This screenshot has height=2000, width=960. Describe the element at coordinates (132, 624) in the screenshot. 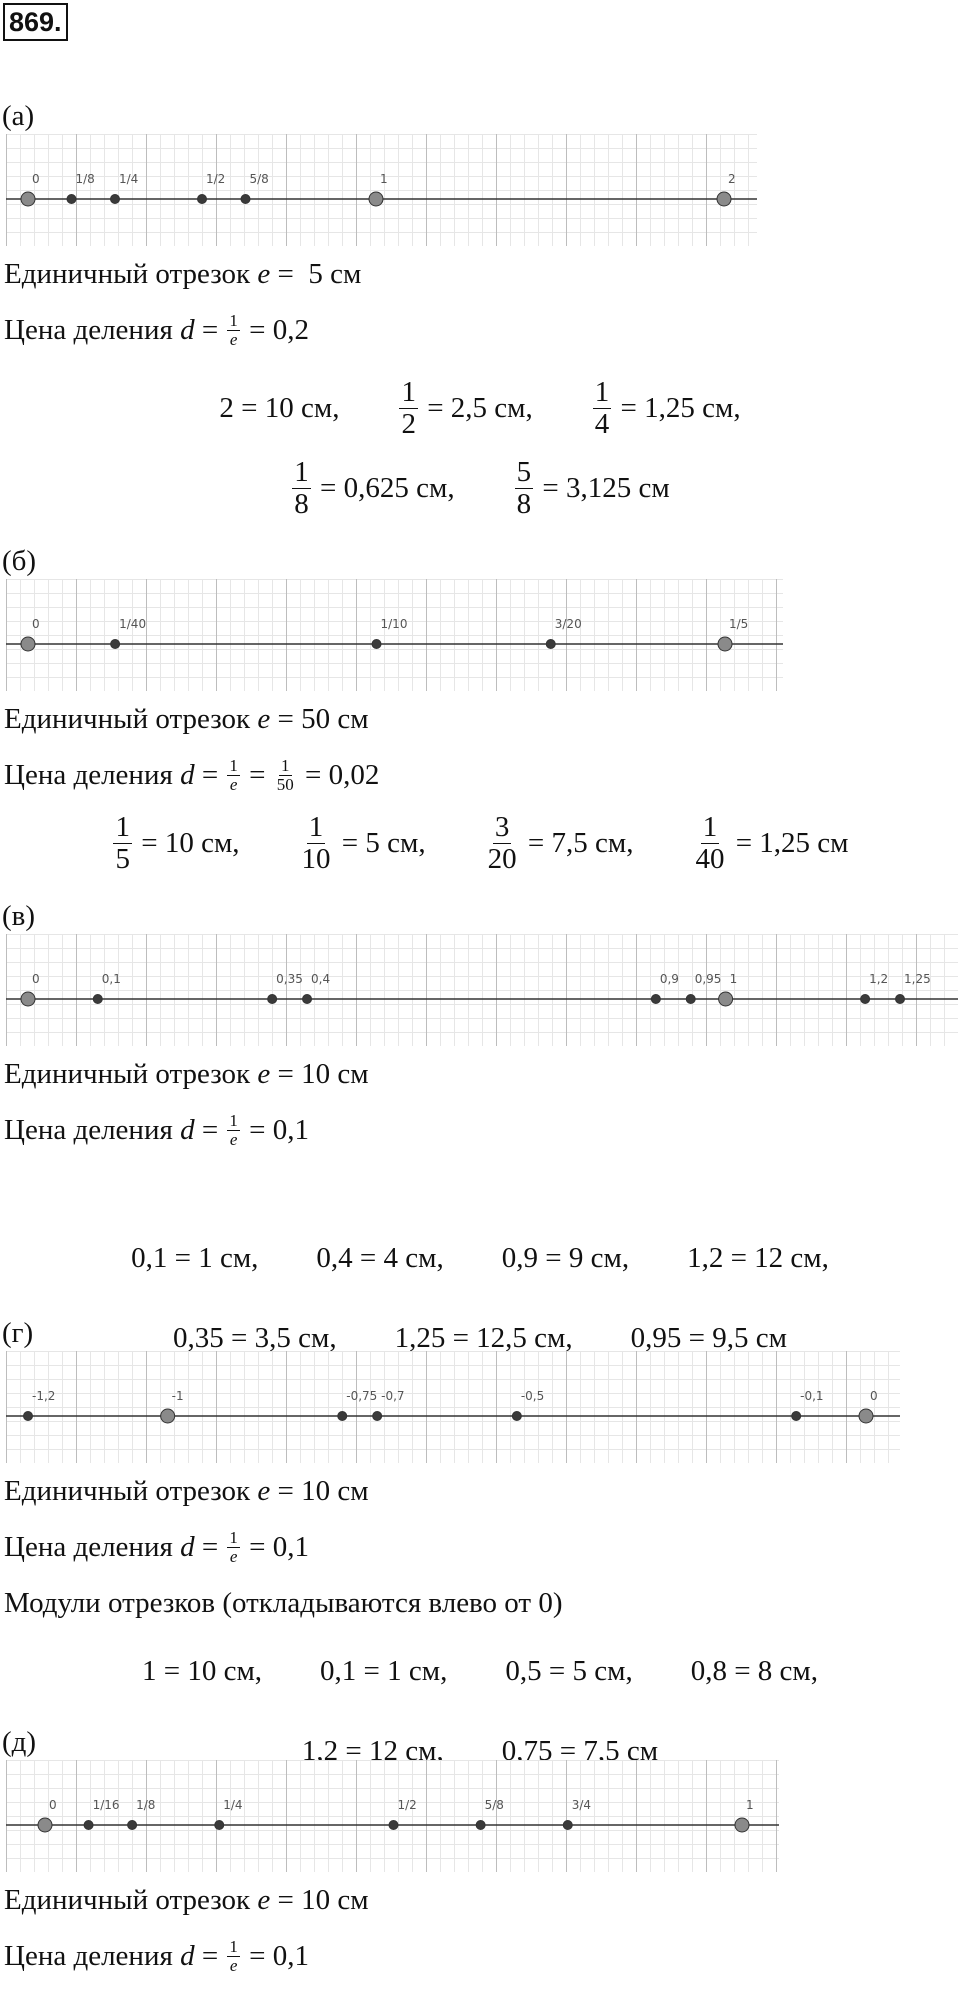

I see `point-label: 1/40` at that location.